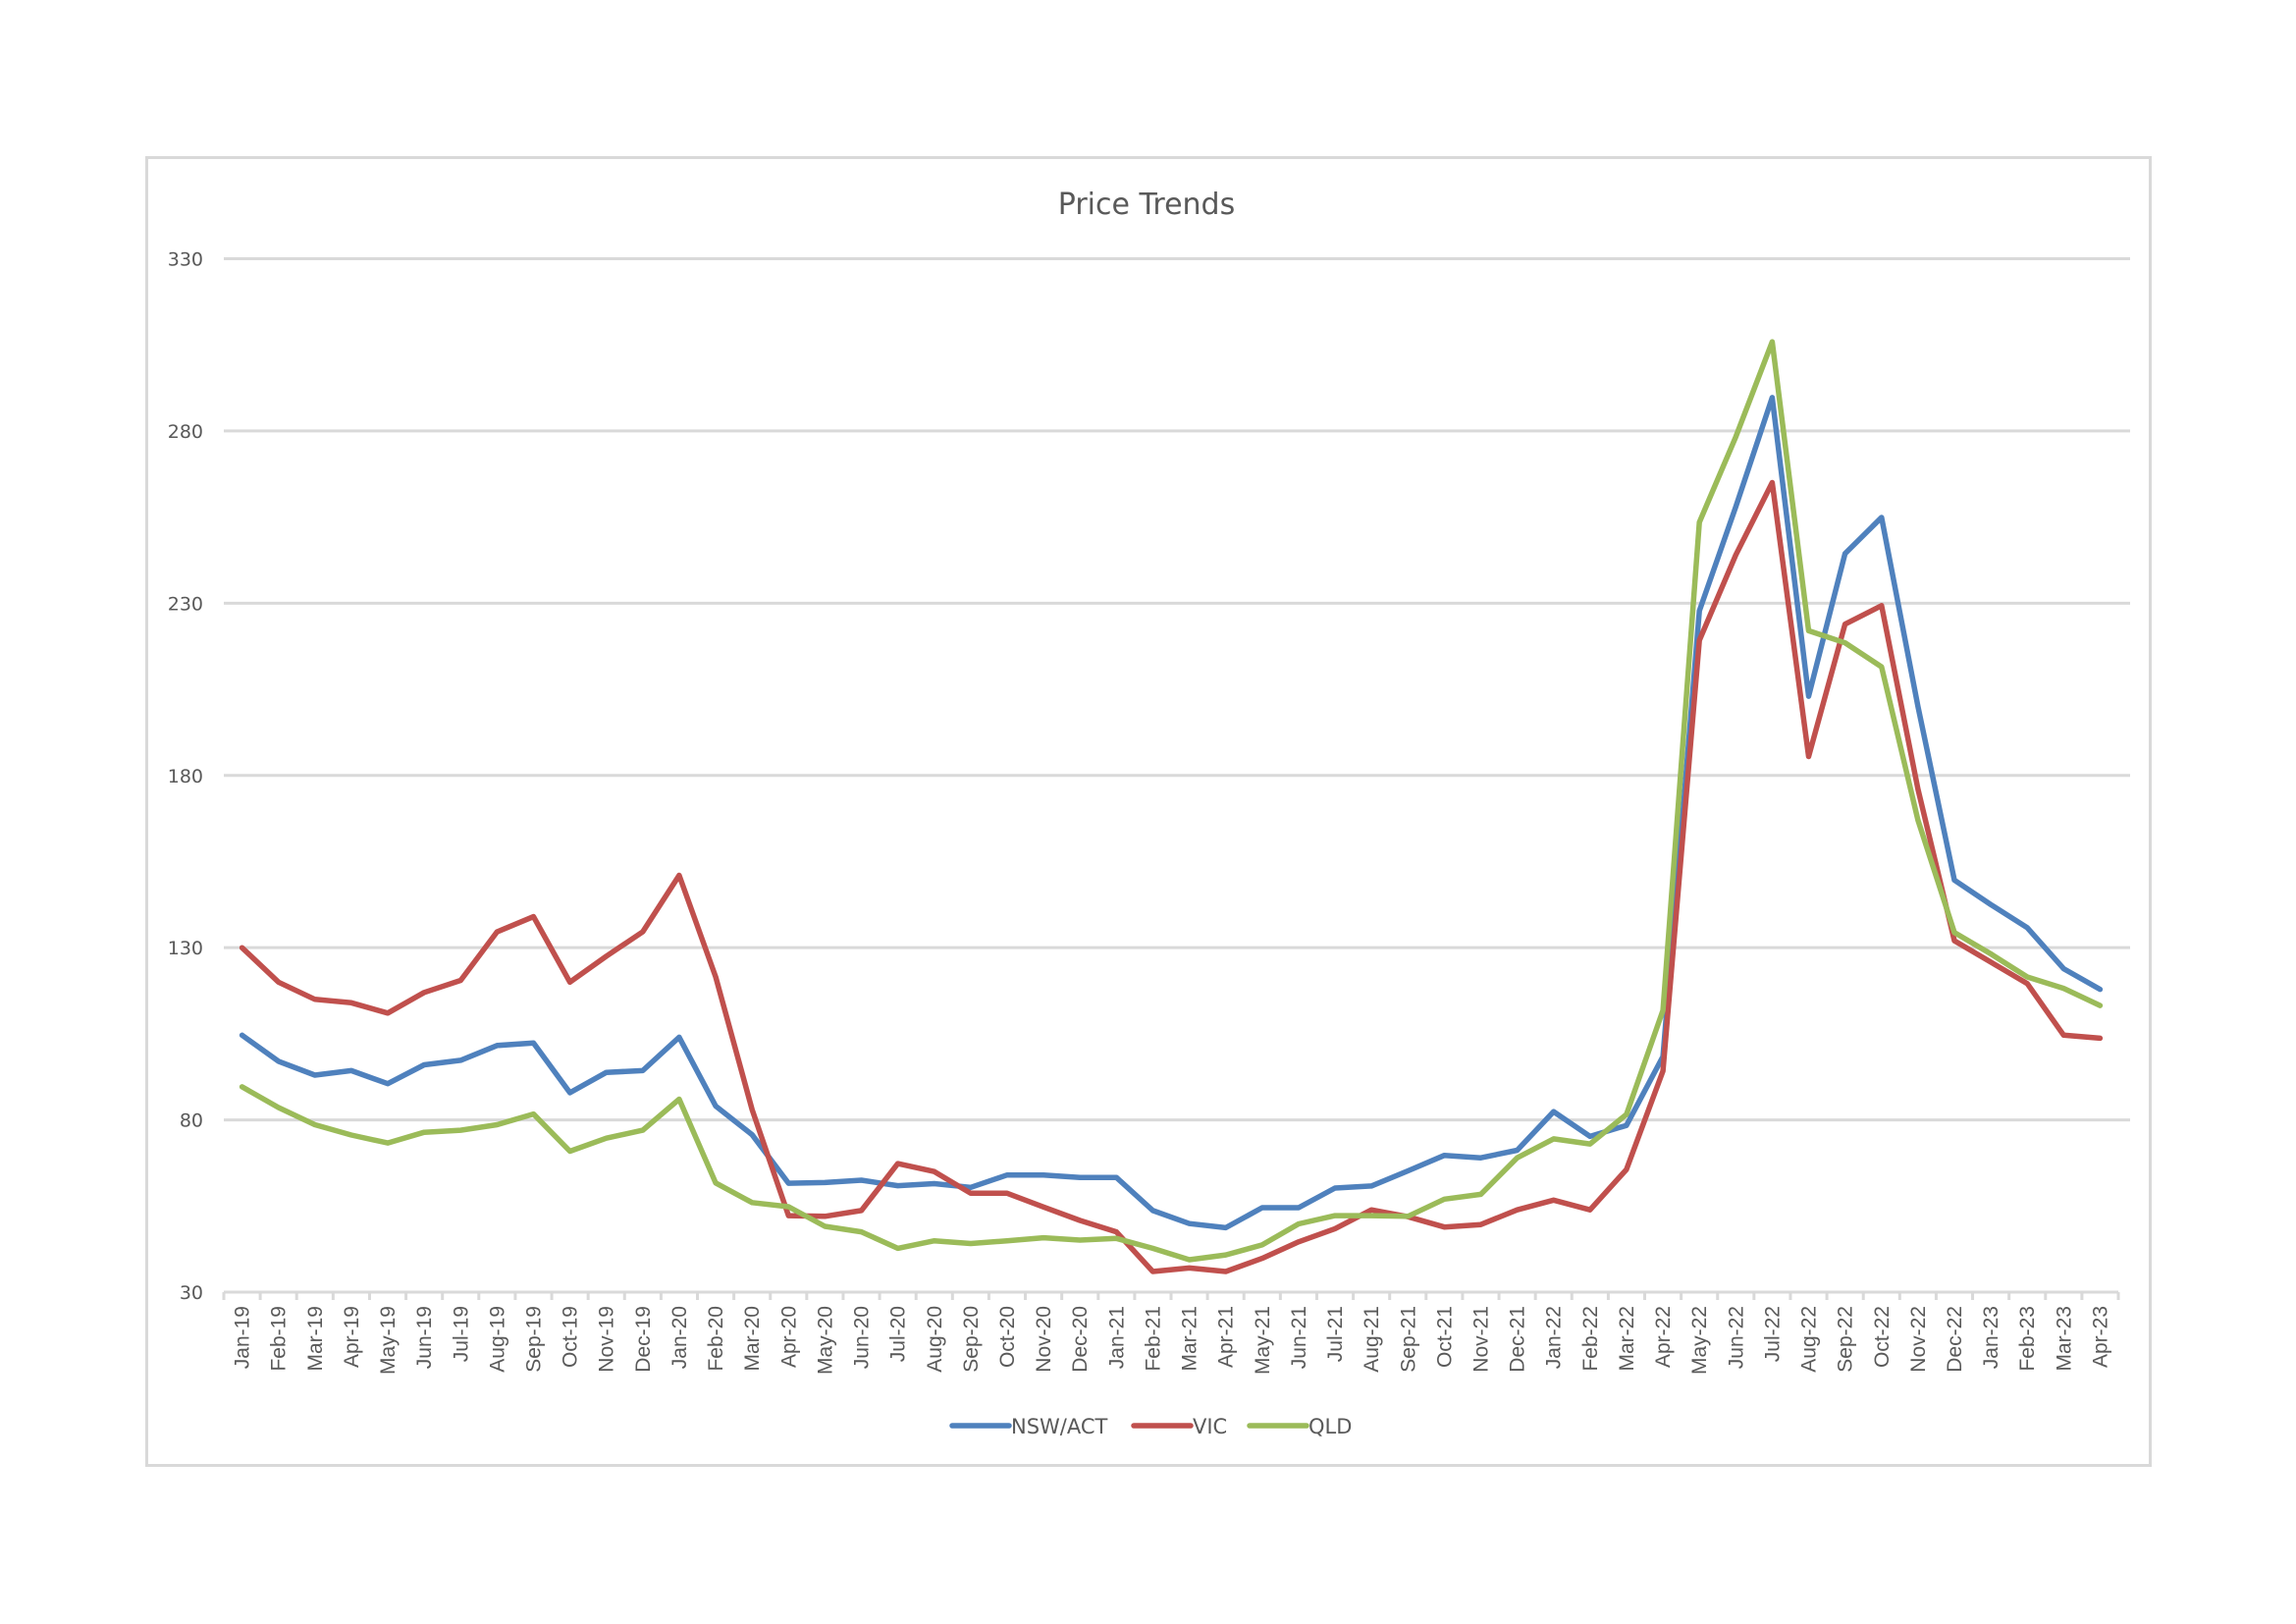 This screenshot has width=2296, height=1624. I want to click on legend-item-nsw-act: NSW/ACT, so click(1029, 1426).